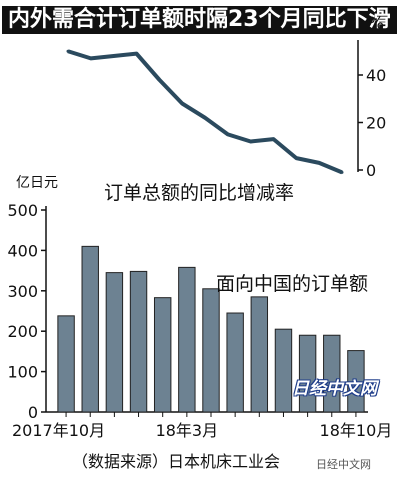 This screenshot has height=480, width=402. What do you see at coordinates (22, 291) in the screenshot?
I see `bar-y-tick-label: 300` at bounding box center [22, 291].